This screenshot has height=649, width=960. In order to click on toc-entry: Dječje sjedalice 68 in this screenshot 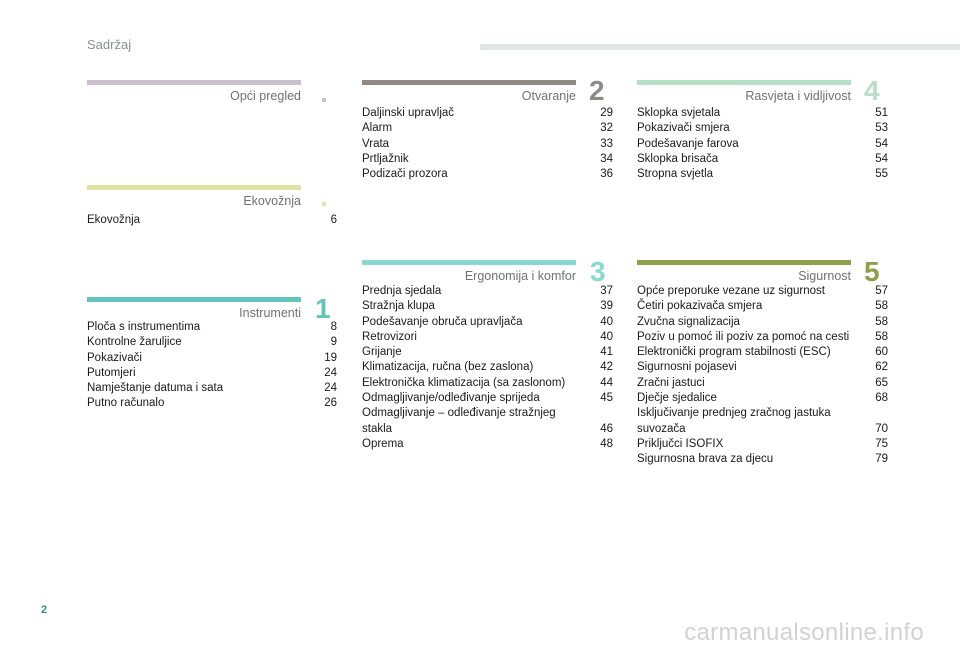, I will do `click(762, 398)`.